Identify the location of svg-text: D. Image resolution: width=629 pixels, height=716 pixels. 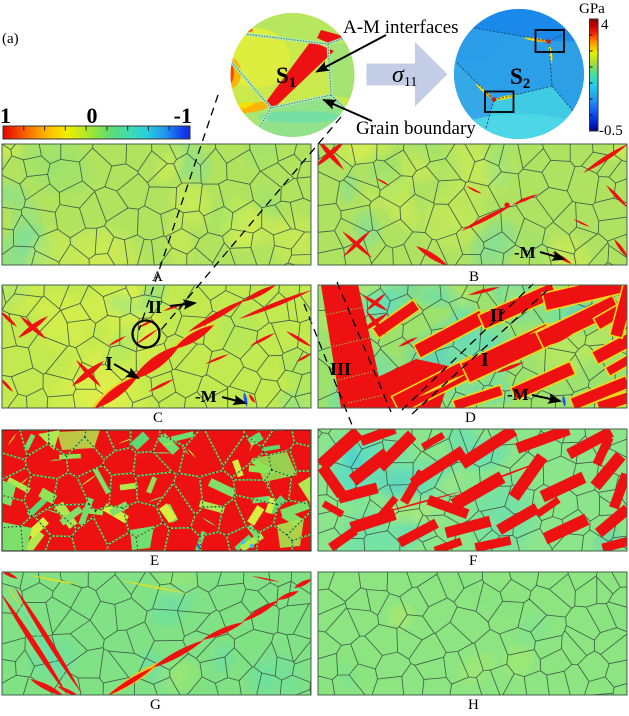
(470, 418).